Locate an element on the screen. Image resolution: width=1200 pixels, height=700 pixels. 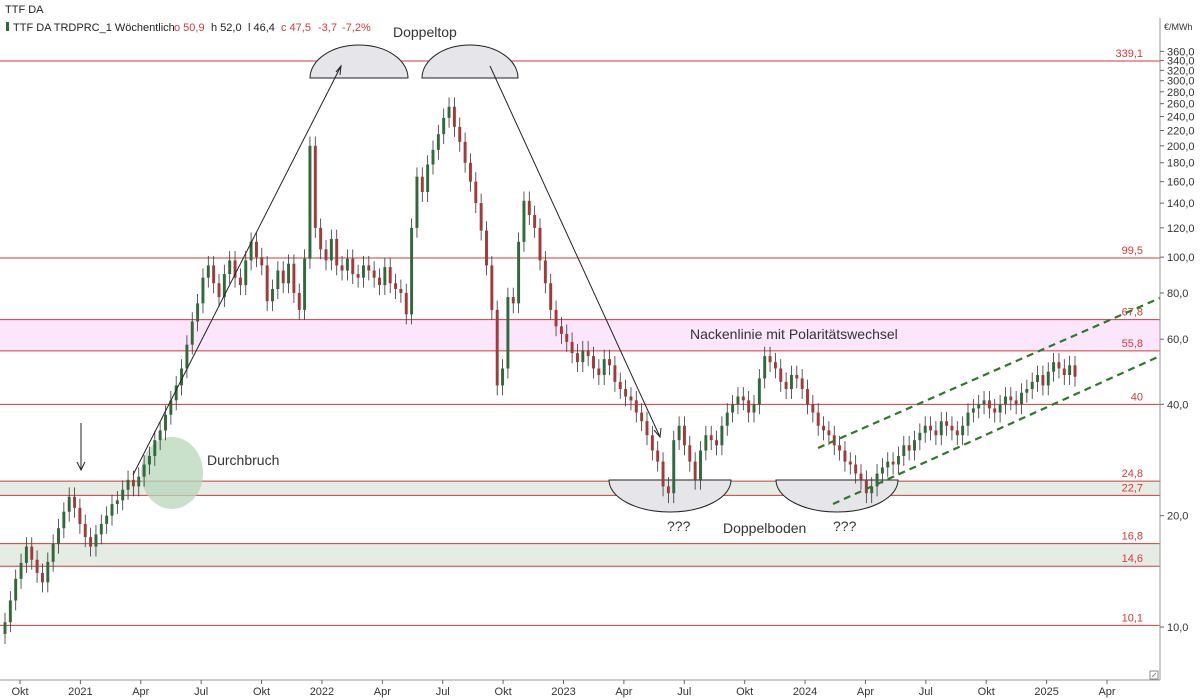
level-label-3: 55,8 is located at coordinates (1132, 344).